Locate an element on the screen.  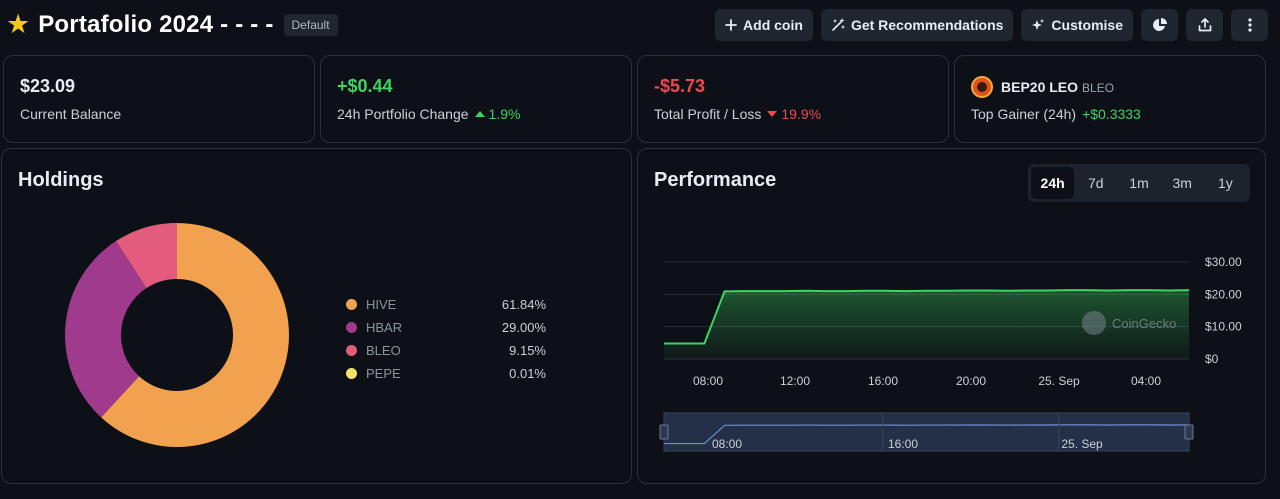
get-recommendations-button: Get Recommendations is located at coordinates (917, 25).